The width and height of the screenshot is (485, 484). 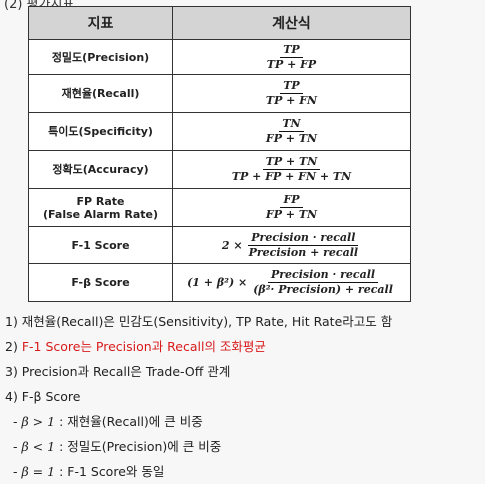 I want to click on table-header-row: 지표 계산식, so click(x=219, y=23).